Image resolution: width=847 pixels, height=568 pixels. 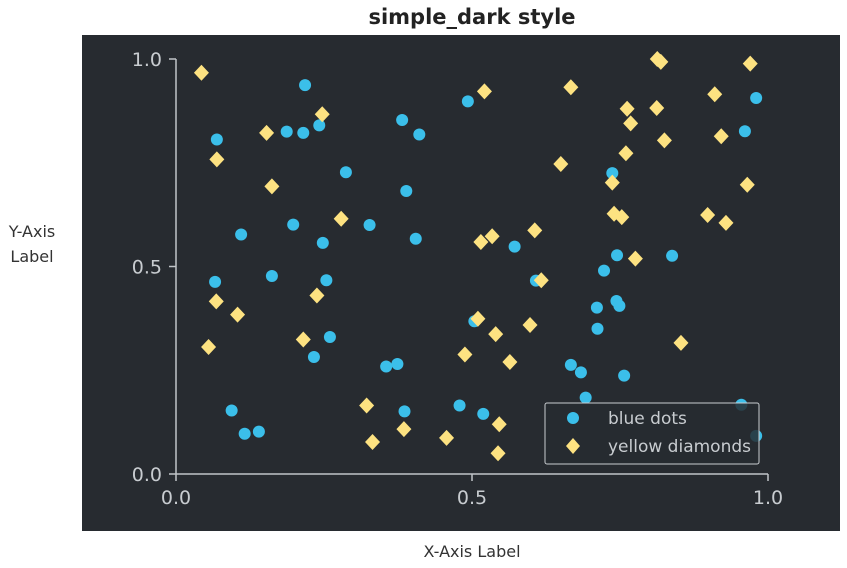 What do you see at coordinates (176, 498) in the screenshot?
I see `x-tick-label: 0.0` at bounding box center [176, 498].